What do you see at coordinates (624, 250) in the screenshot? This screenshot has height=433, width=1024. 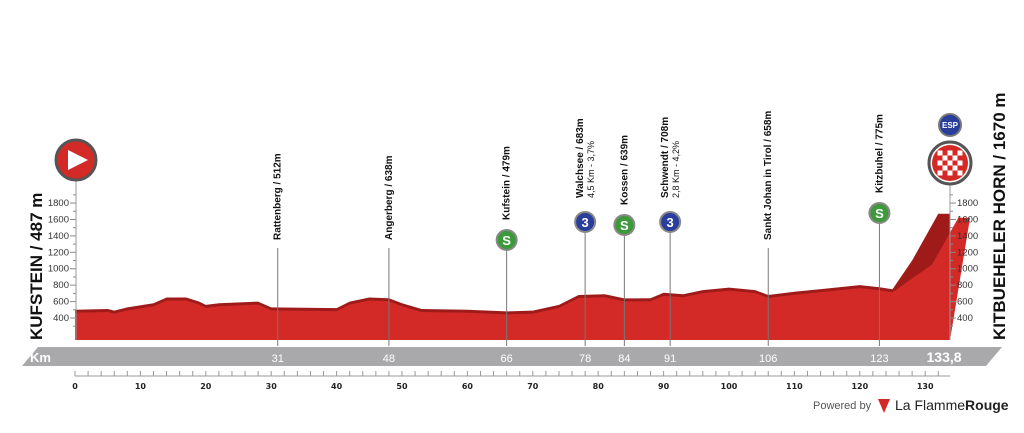 I see `marker-sprint: S Kossen / 639m 84` at bounding box center [624, 250].